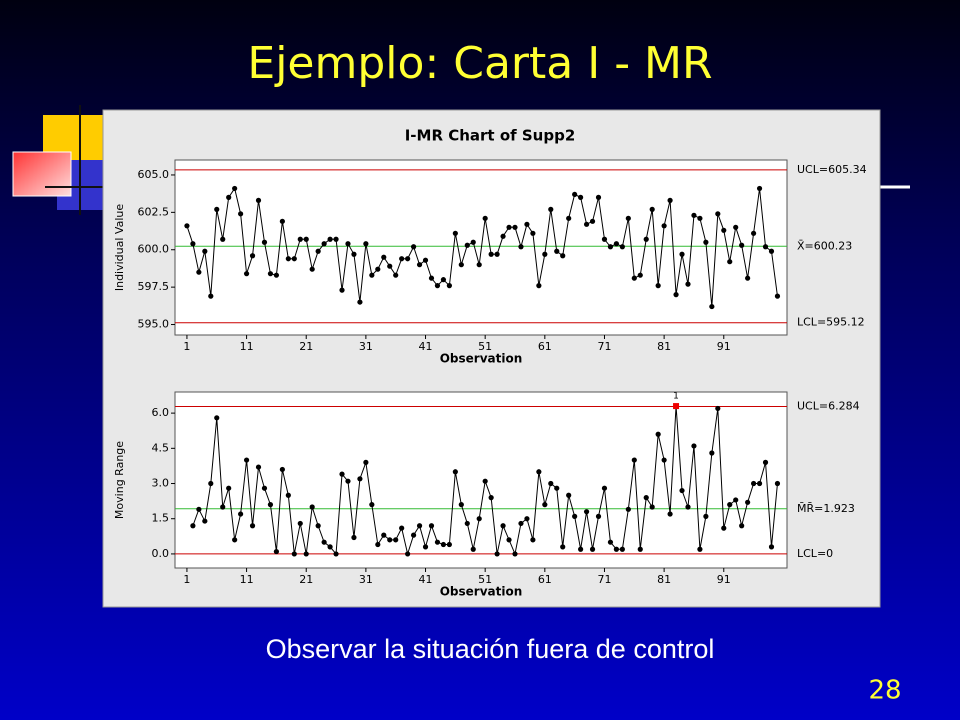  Describe the element at coordinates (161, 518) in the screenshot. I see `y-tick-label: 1.5` at that location.